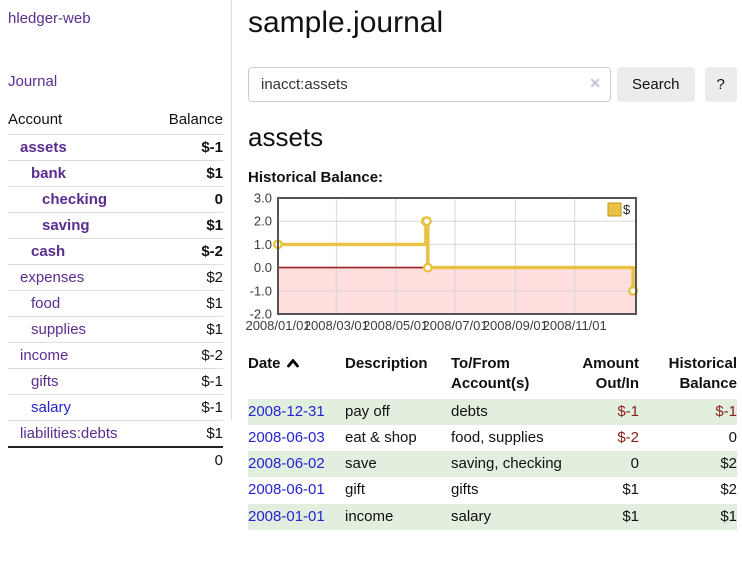 The height and width of the screenshot is (582, 742). Describe the element at coordinates (46, 303) in the screenshot. I see `account-link-food: food` at that location.